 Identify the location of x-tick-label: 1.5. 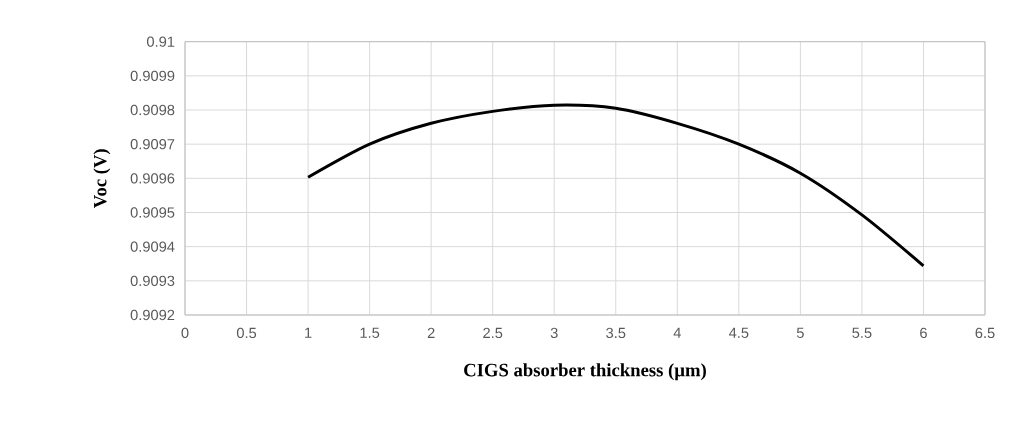
(370, 332).